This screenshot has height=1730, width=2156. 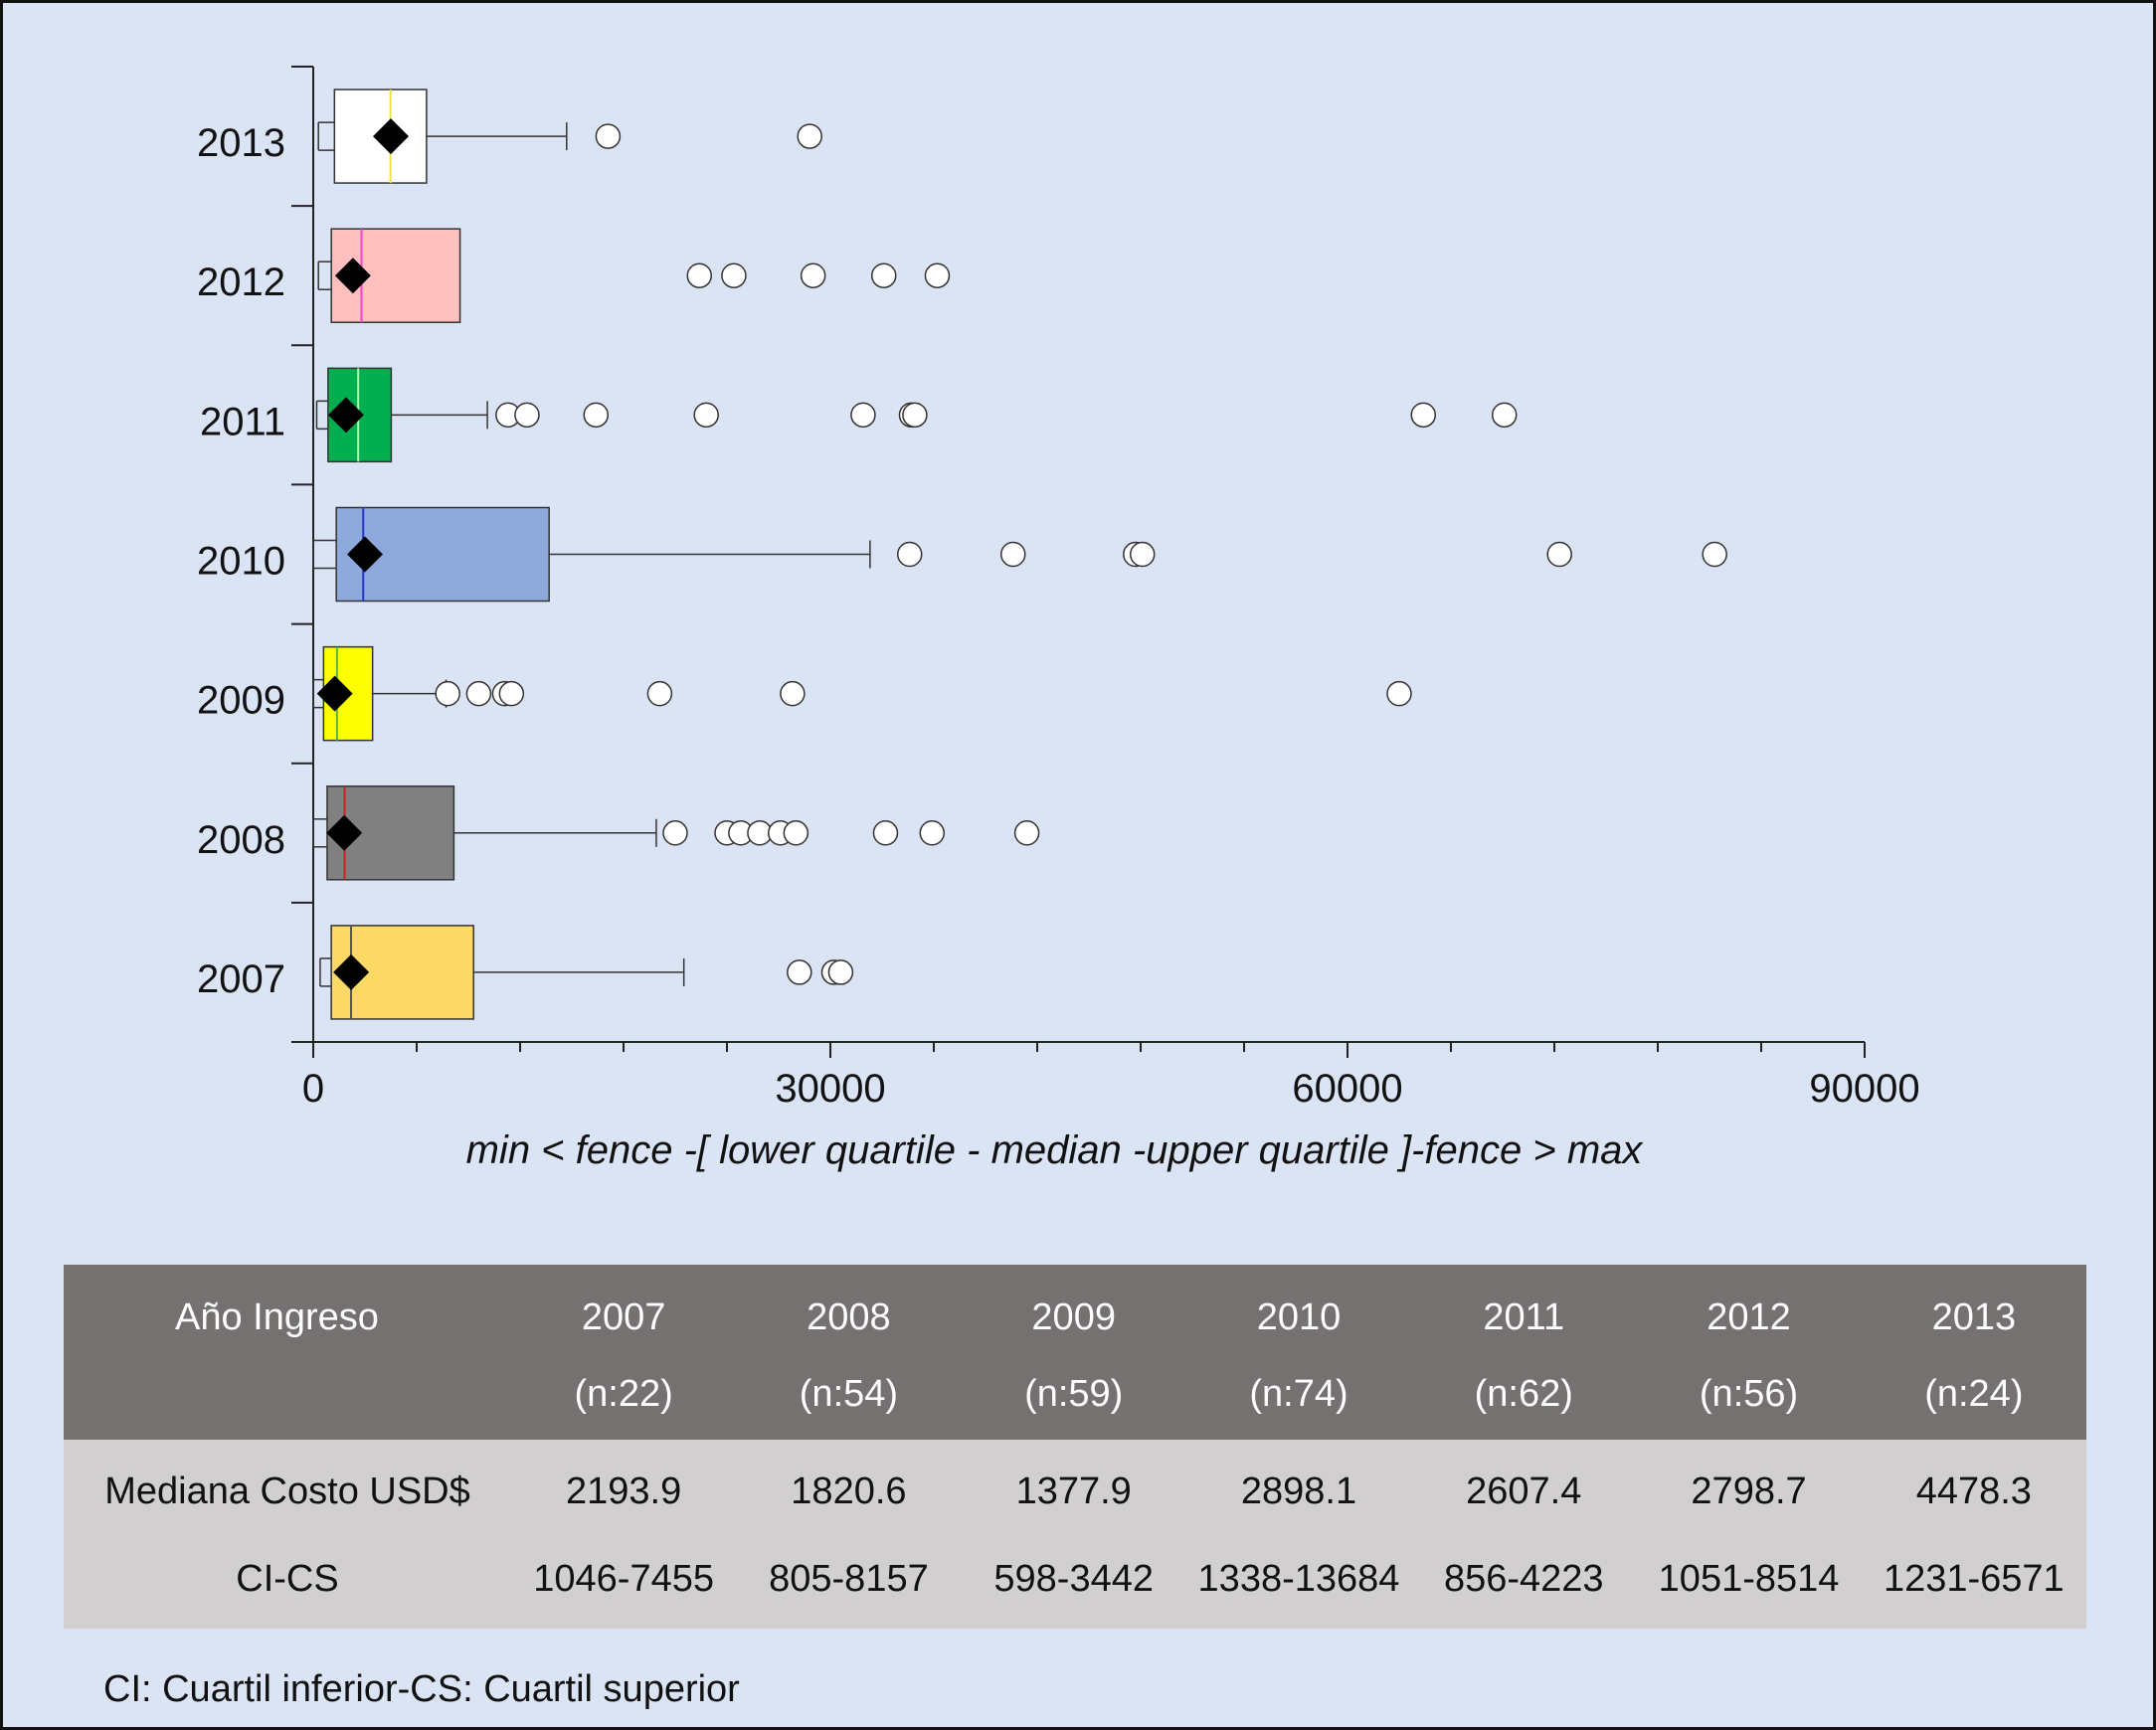 I want to click on median-cell: 1377.9, so click(x=1073, y=1484).